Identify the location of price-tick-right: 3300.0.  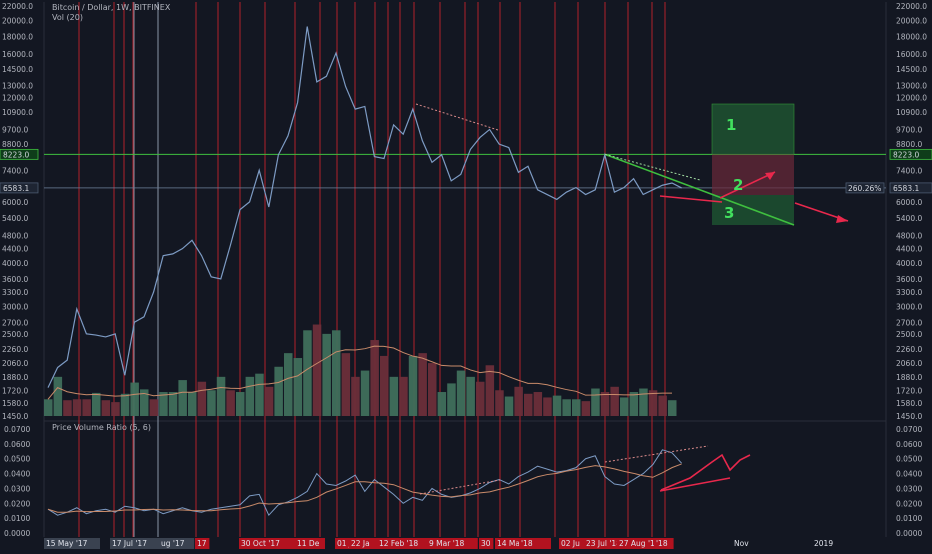
(909, 292).